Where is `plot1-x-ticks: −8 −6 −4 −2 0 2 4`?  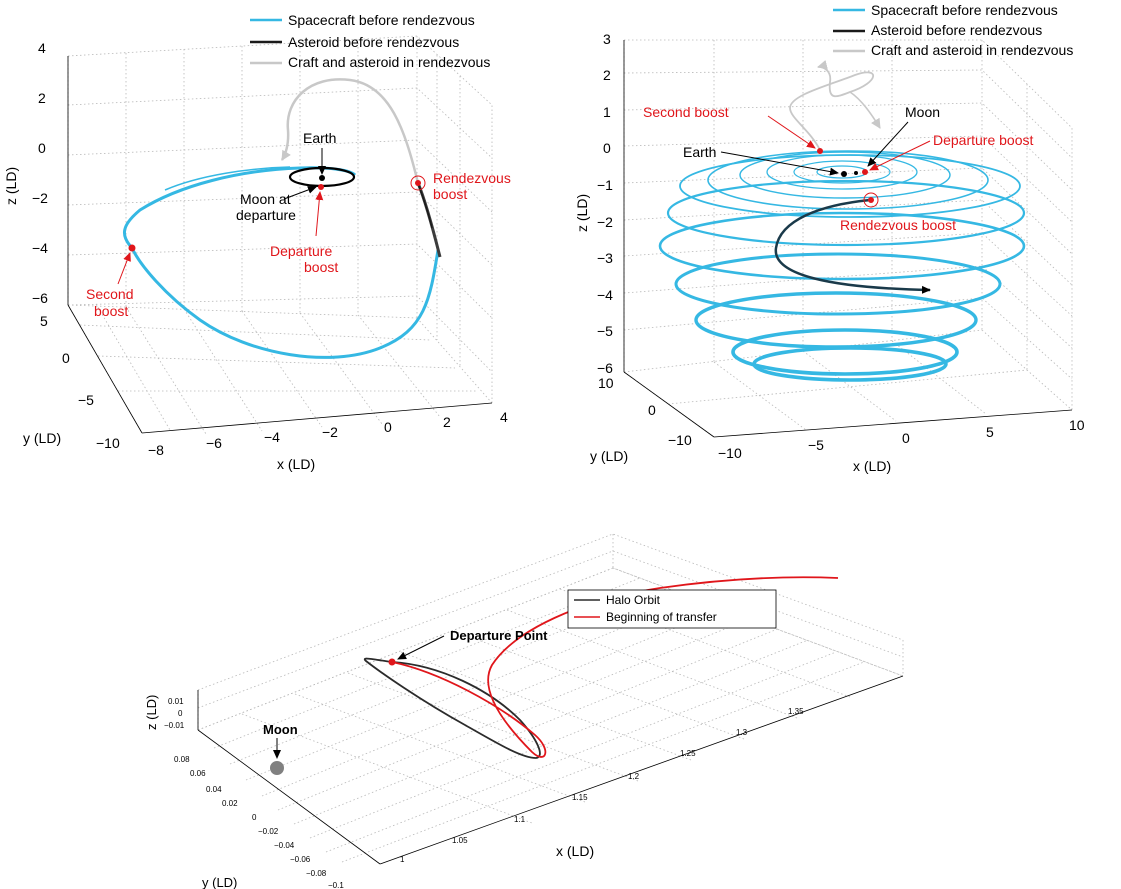
plot1-x-ticks: −8 −6 −4 −2 0 2 4 is located at coordinates (328, 433).